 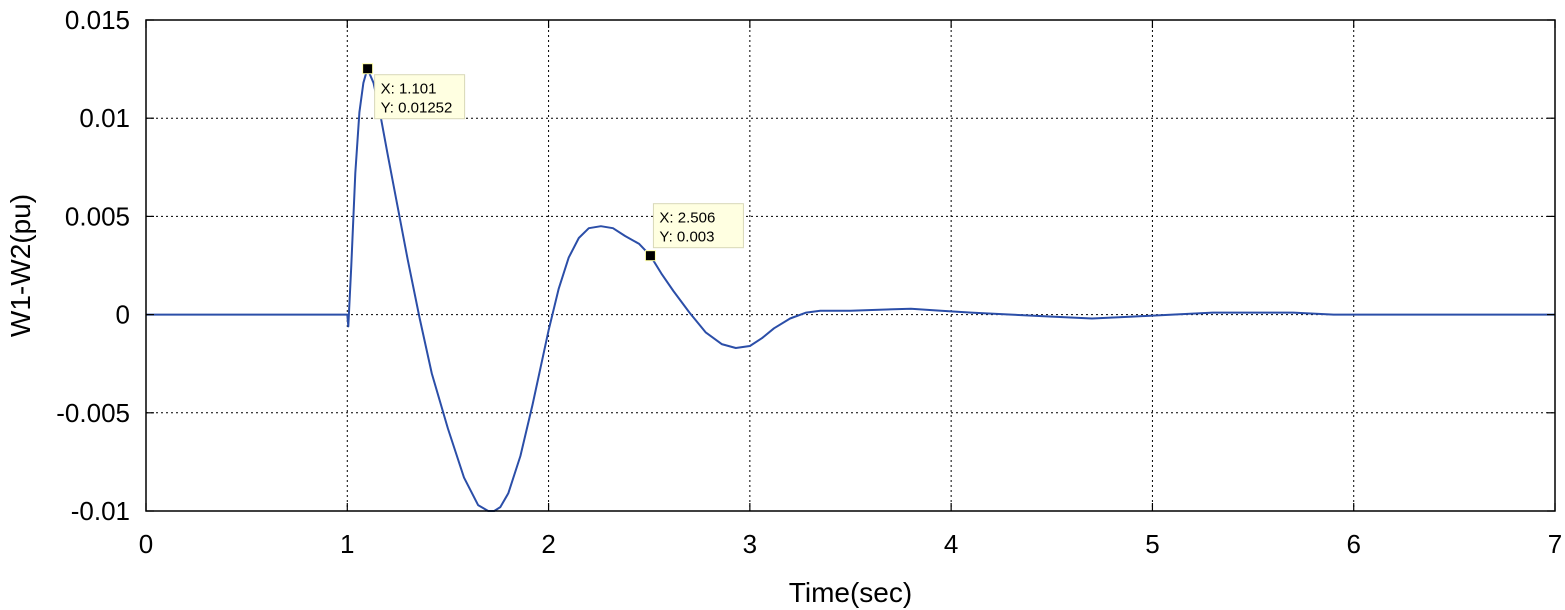 I want to click on x-tick-label: 2, so click(x=548, y=544).